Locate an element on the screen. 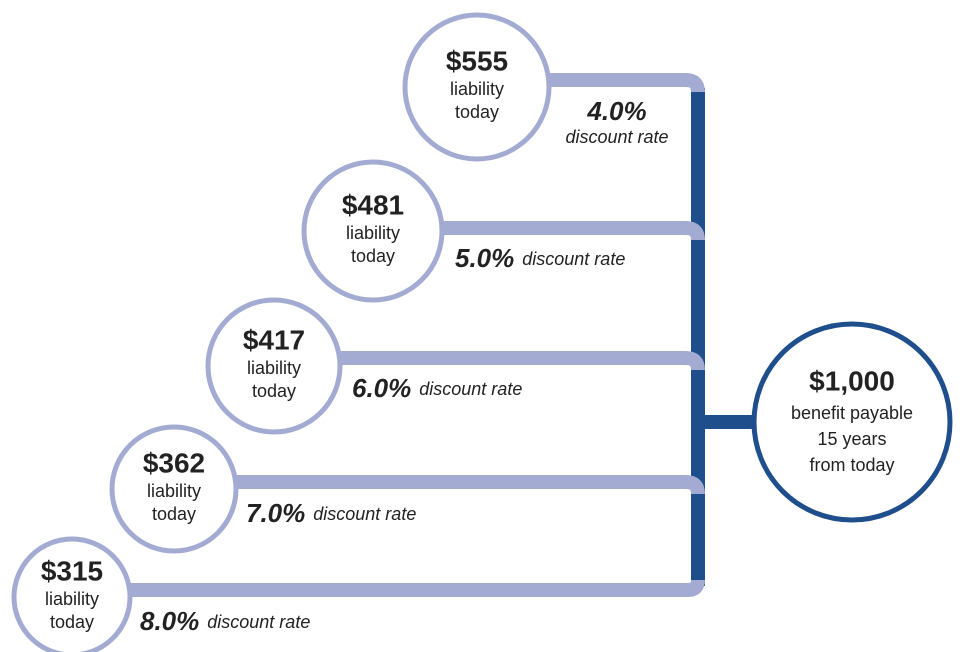 This screenshot has width=962, height=652. target-label: 15 years is located at coordinates (851, 439).